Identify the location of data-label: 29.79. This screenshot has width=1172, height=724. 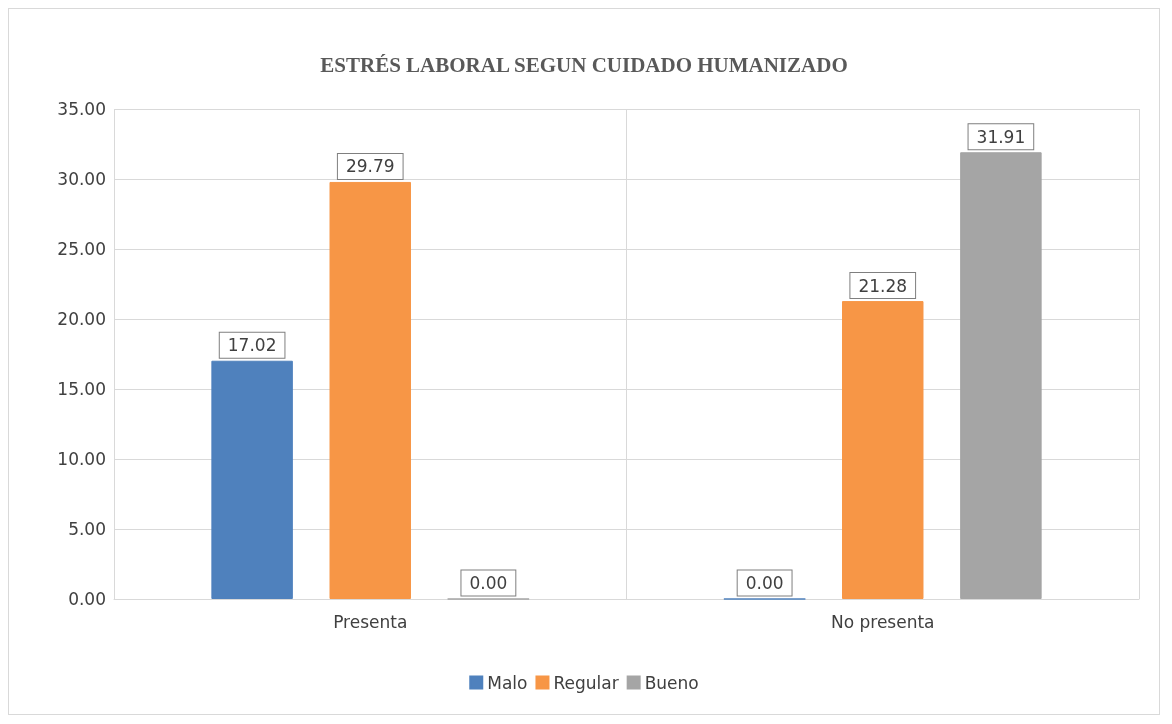
(370, 166).